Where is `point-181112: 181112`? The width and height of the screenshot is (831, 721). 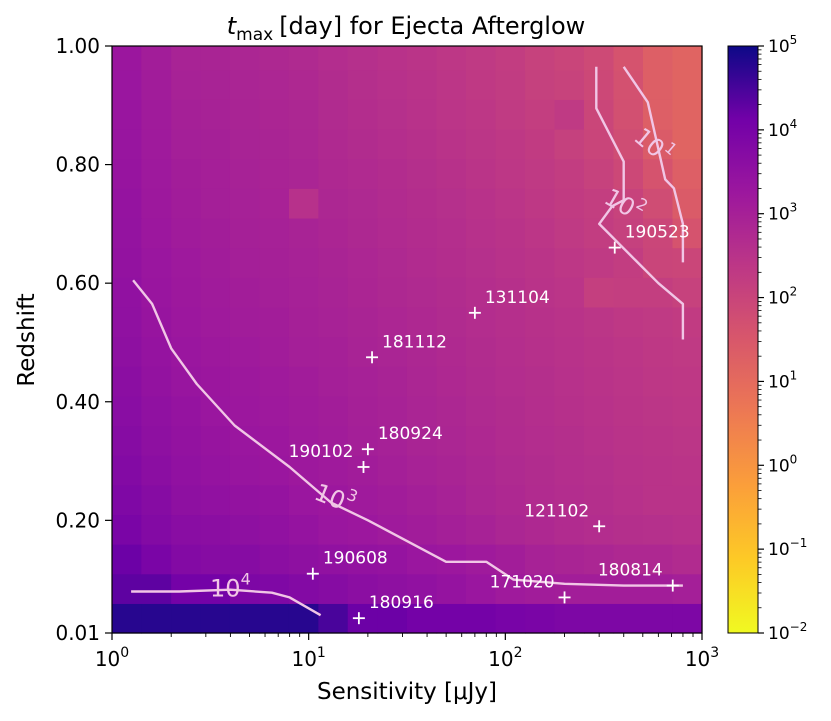
point-181112: 181112 is located at coordinates (406, 348).